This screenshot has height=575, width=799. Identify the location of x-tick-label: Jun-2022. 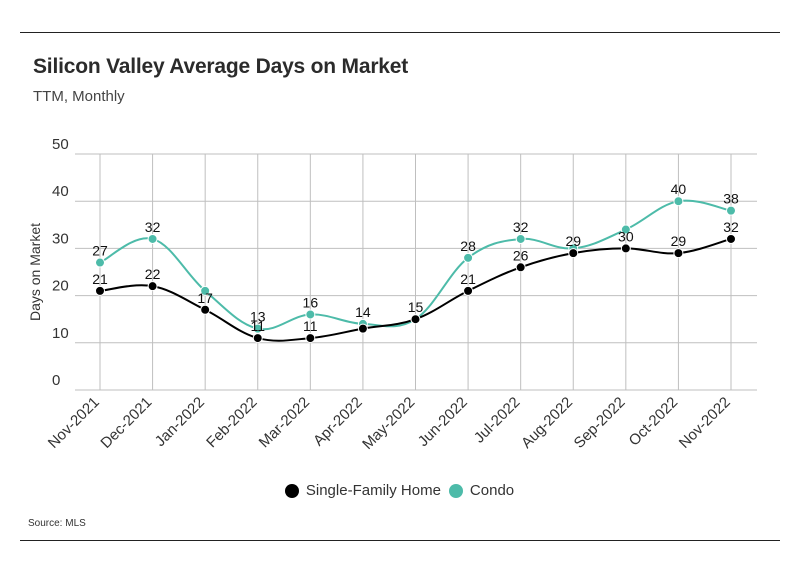
(443, 422).